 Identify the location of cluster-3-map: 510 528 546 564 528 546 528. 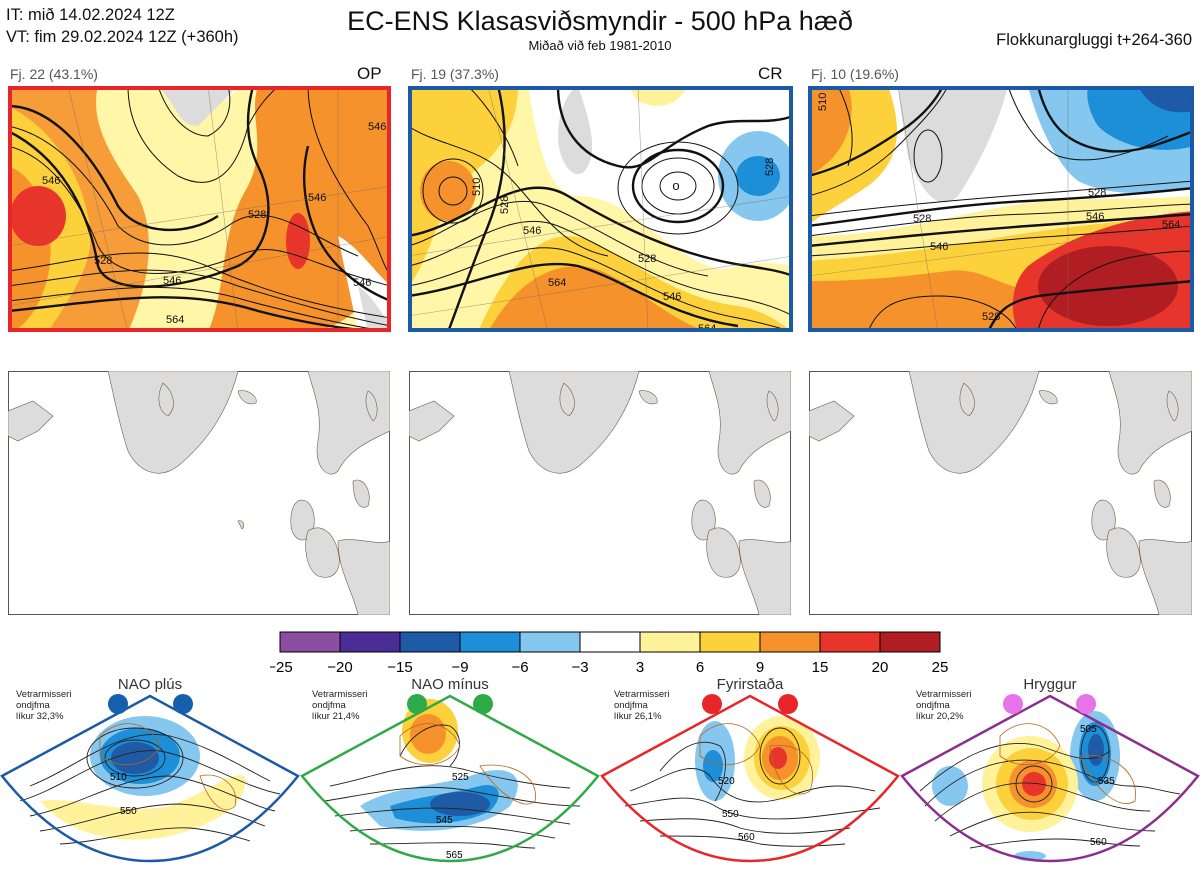
(1001, 209).